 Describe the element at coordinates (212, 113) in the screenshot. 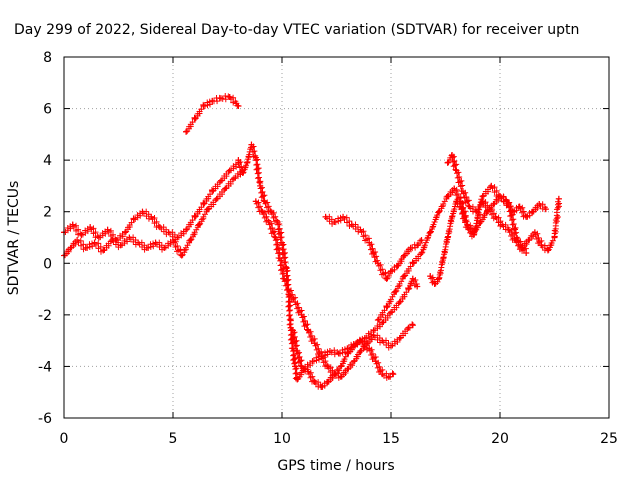

I see `series-sat-c` at that location.